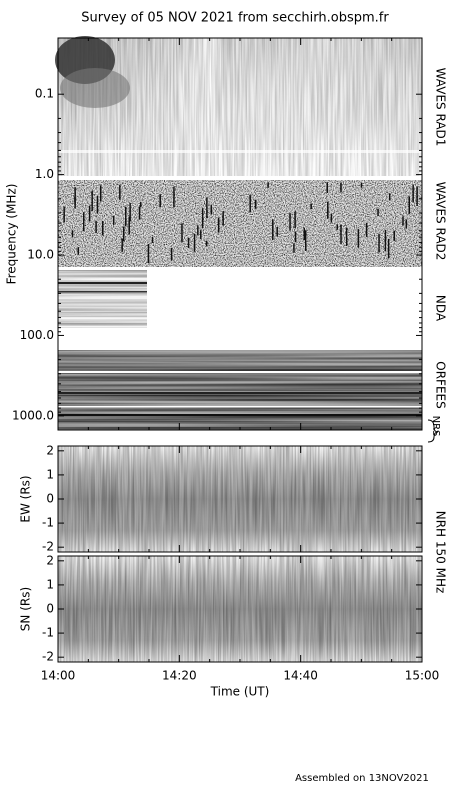 This screenshot has width=450, height=800. What do you see at coordinates (240, 390) in the screenshot?
I see `orfees-image` at bounding box center [240, 390].